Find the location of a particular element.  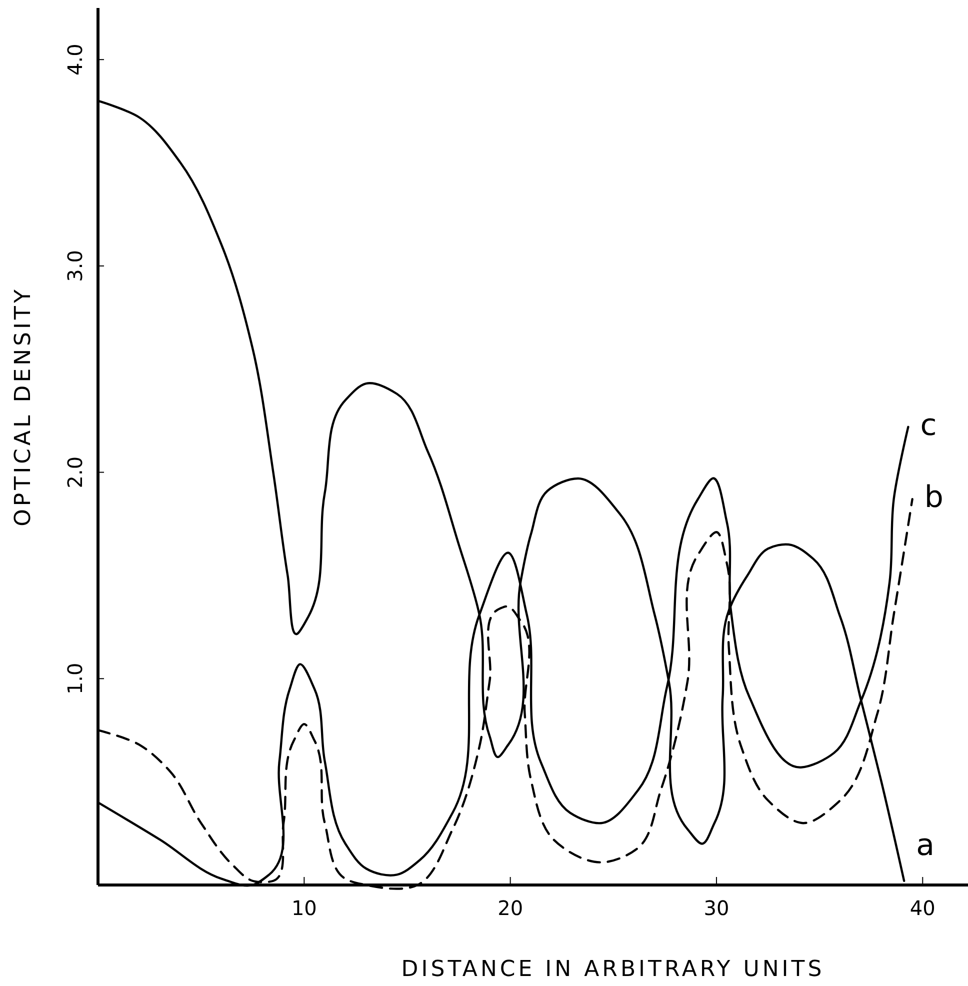

x-tick-label: 40 is located at coordinates (923, 908).